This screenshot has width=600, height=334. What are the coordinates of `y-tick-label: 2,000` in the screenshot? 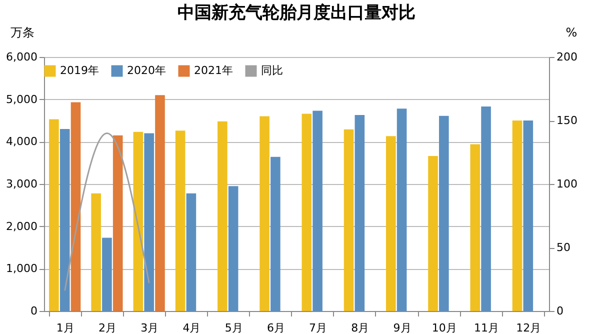 It's located at (22, 226).